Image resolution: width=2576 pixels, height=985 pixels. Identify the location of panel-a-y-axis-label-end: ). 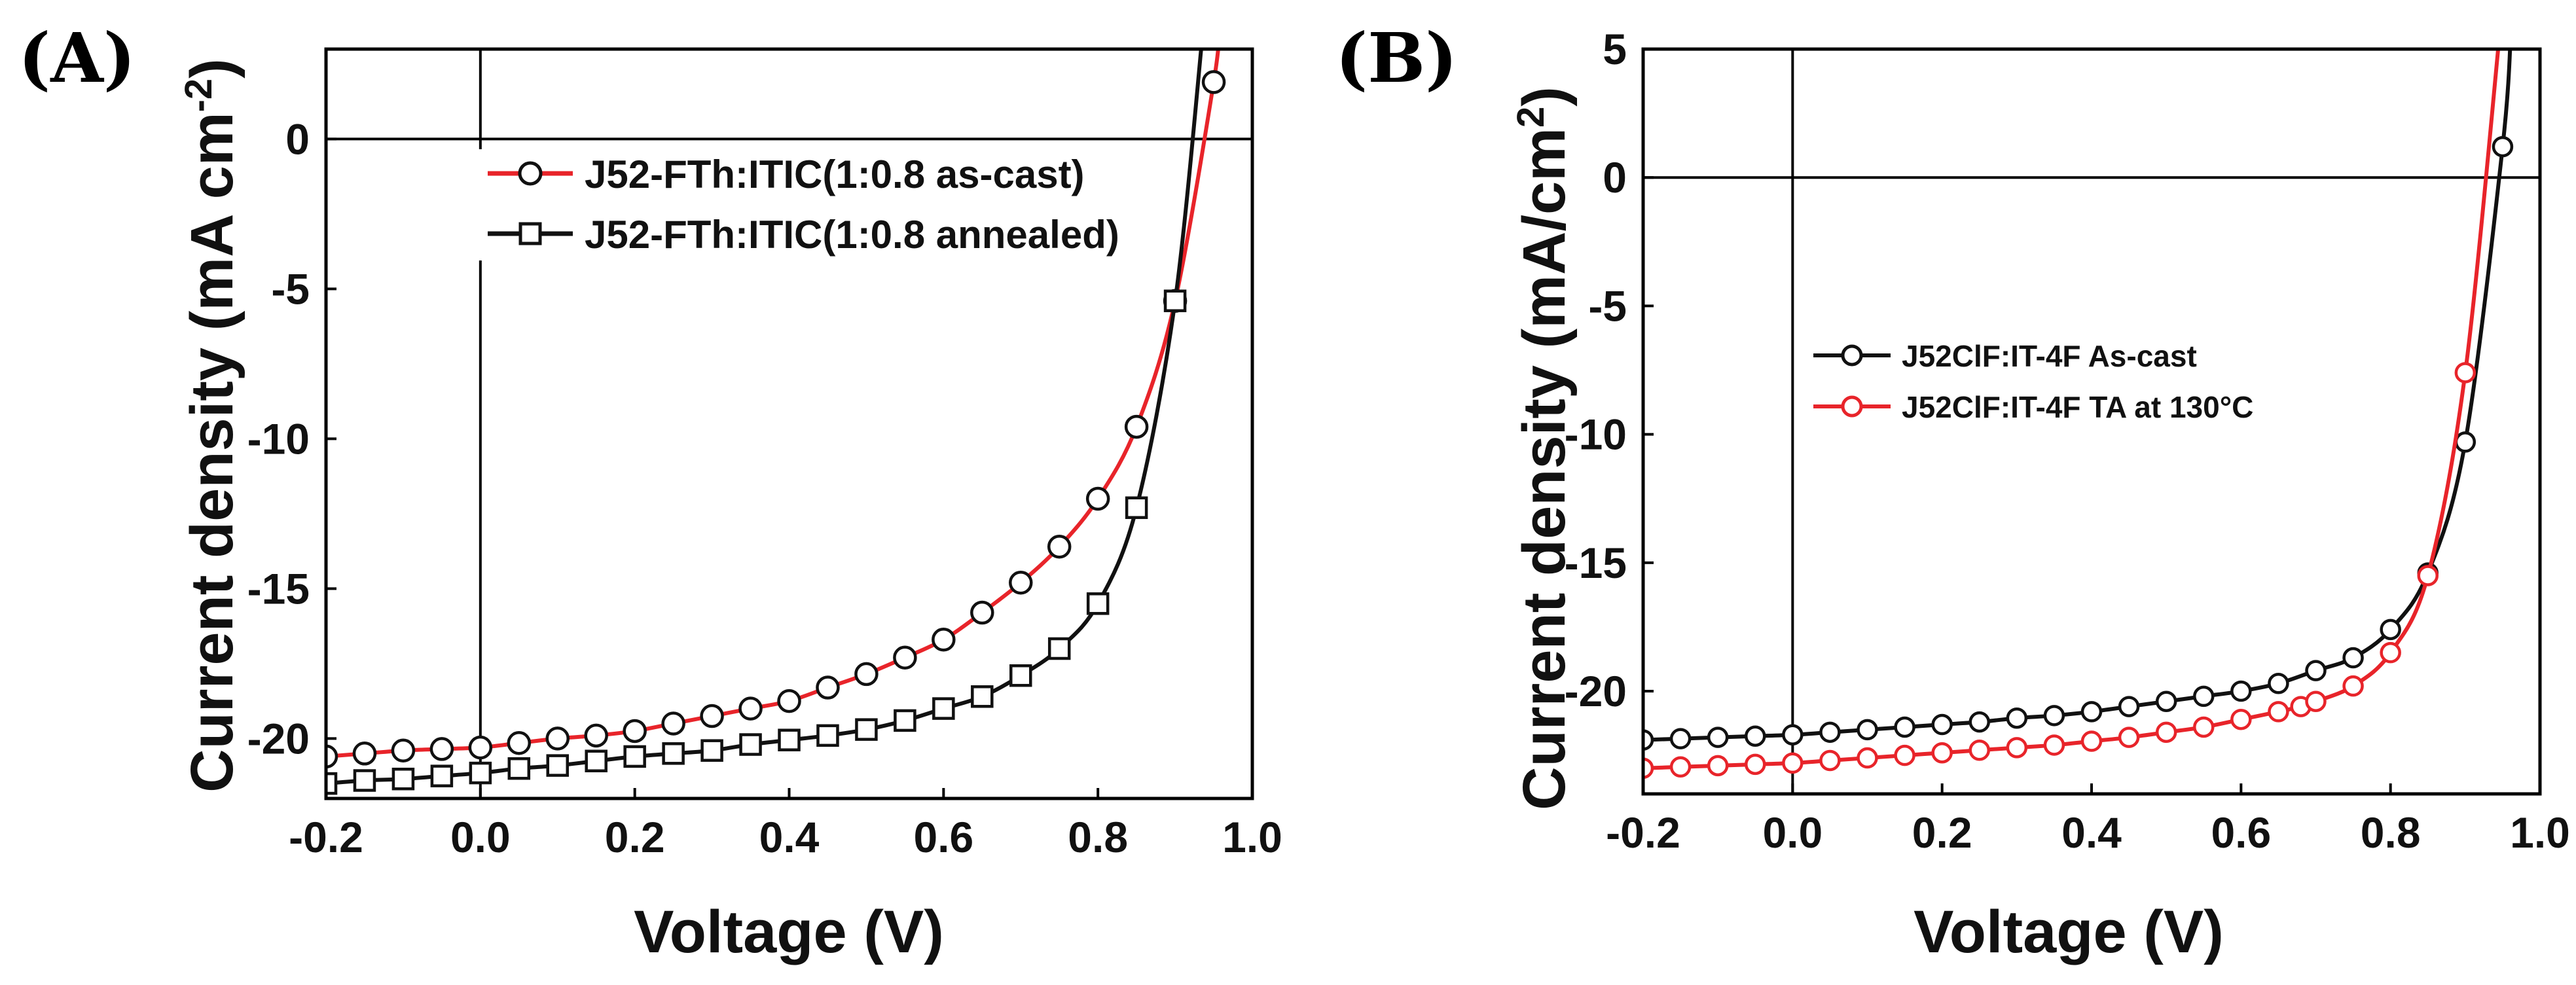
(212, 68).